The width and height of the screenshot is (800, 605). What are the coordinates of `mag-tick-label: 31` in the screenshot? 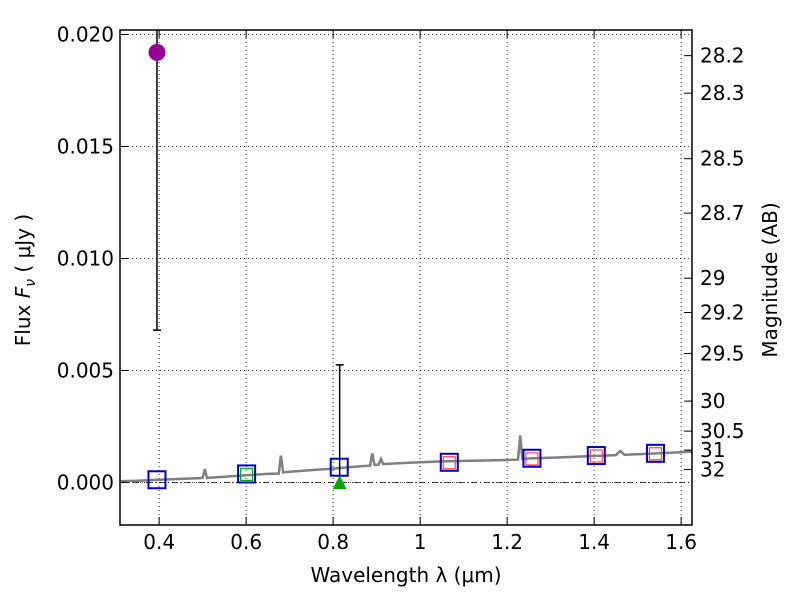 It's located at (712, 450).